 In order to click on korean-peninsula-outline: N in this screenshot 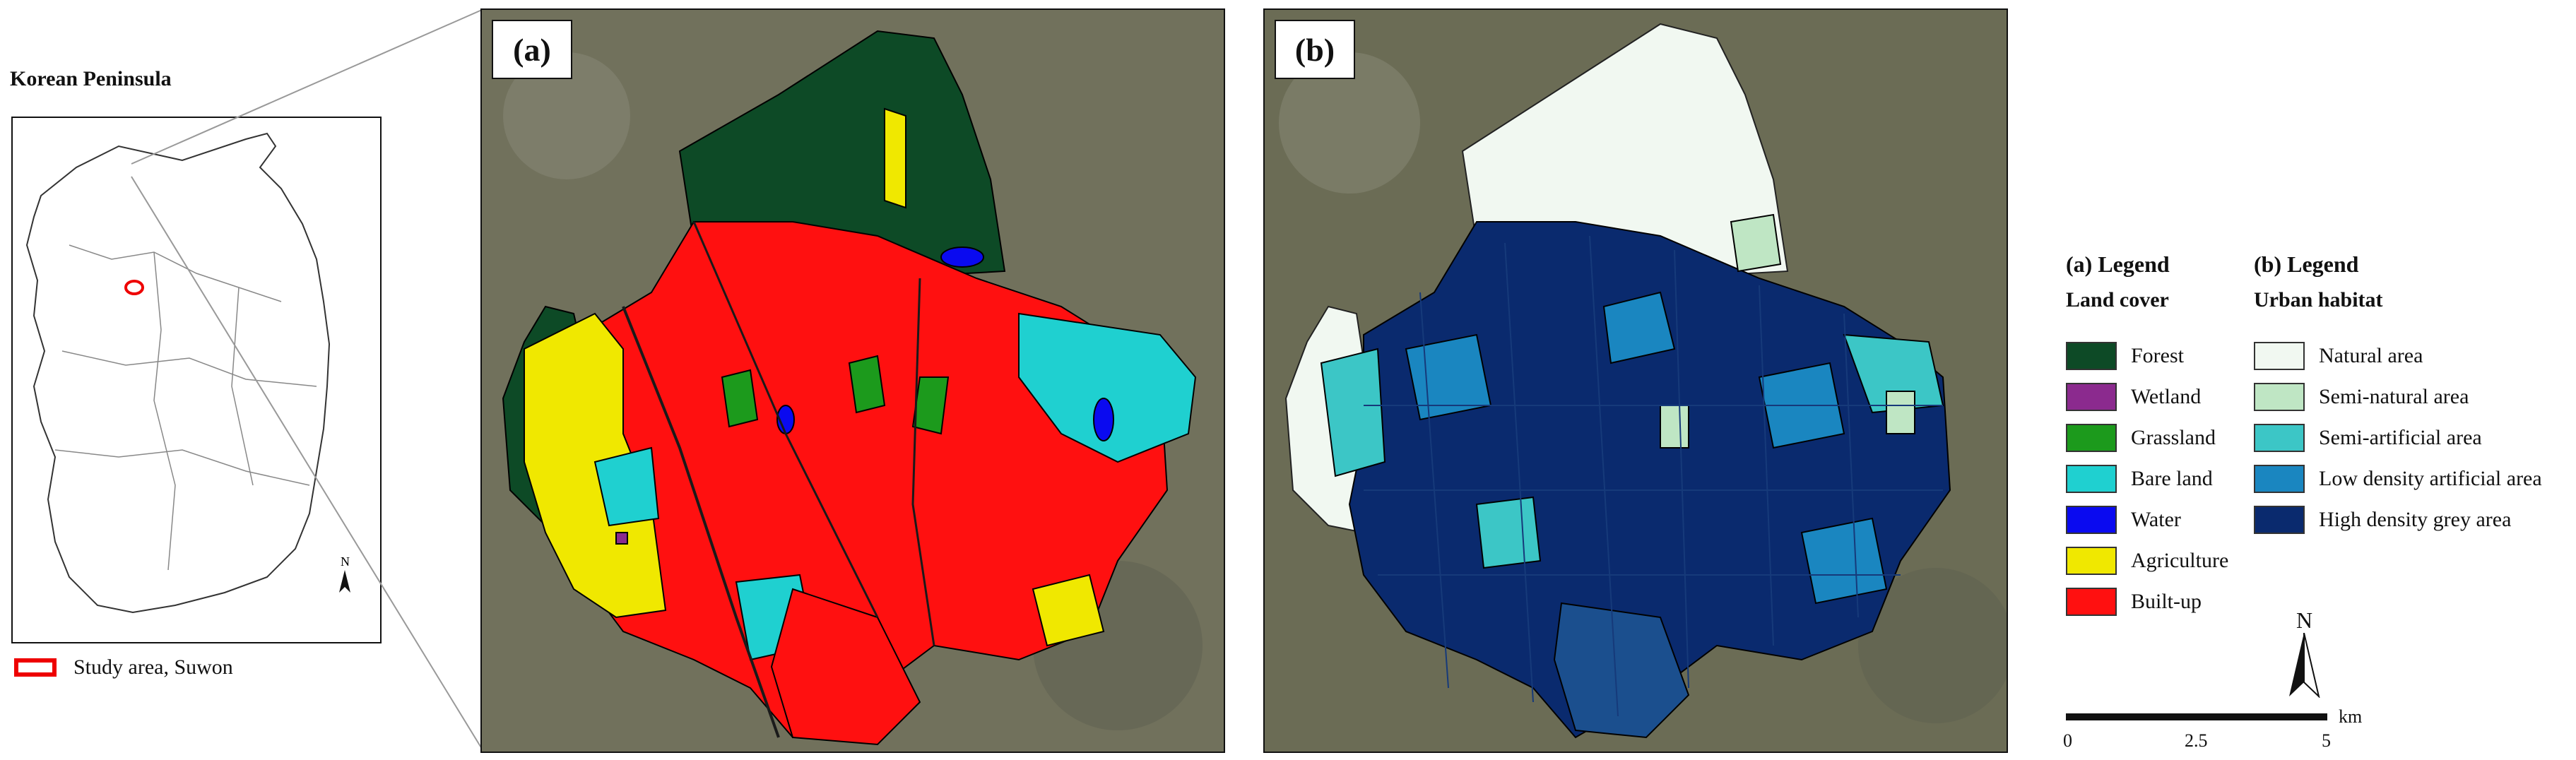, I will do `click(187, 373)`.